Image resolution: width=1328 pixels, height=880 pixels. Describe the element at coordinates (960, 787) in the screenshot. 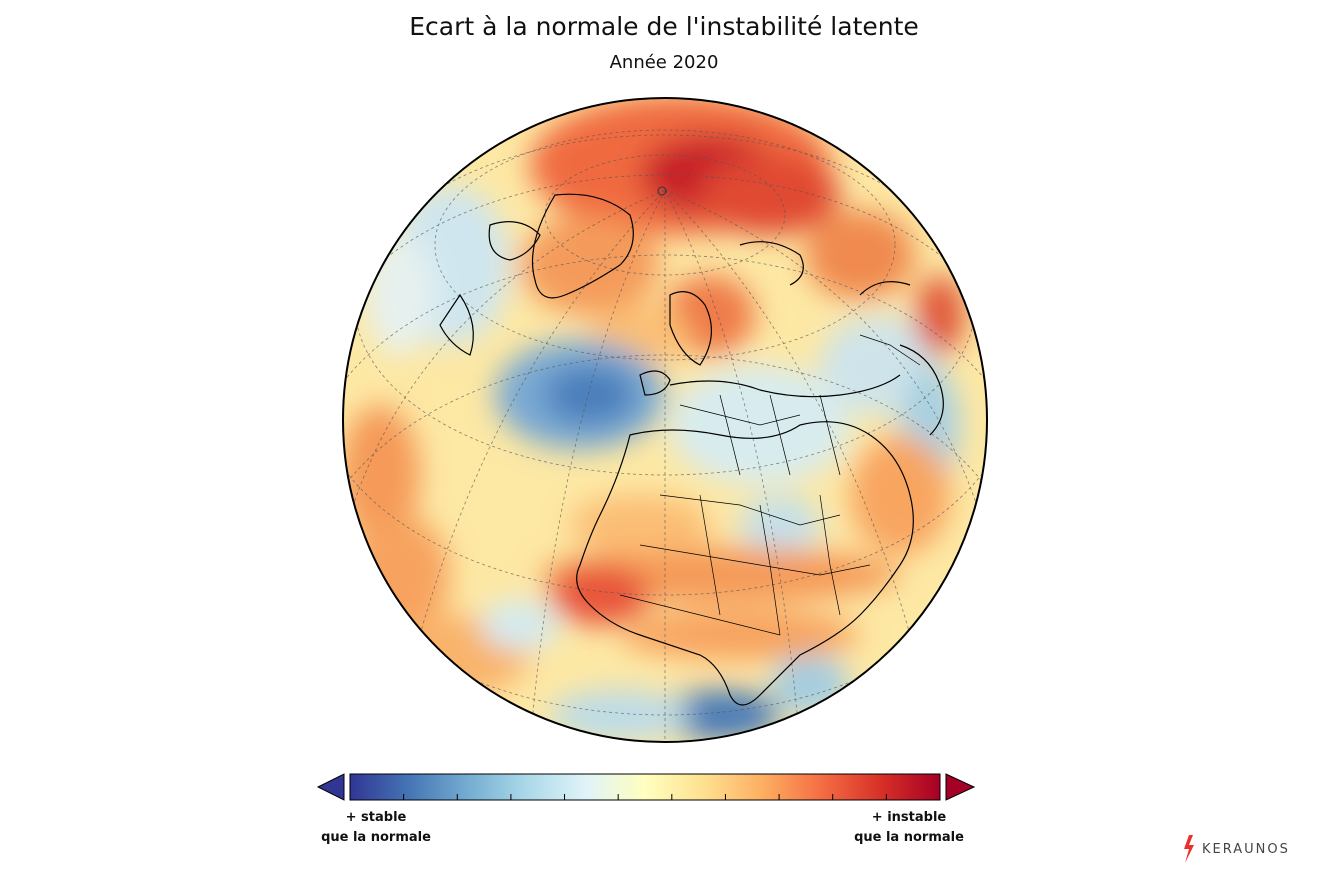

I see `colorbar-max-arrow` at that location.